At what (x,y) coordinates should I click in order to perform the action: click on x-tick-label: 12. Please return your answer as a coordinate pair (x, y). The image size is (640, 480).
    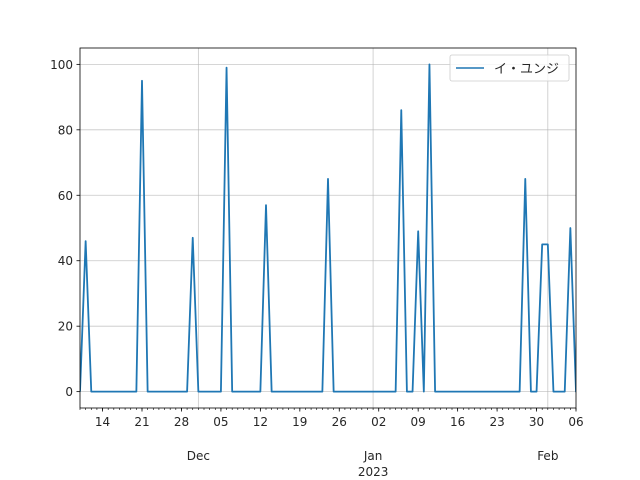
    Looking at the image, I should click on (260, 422).